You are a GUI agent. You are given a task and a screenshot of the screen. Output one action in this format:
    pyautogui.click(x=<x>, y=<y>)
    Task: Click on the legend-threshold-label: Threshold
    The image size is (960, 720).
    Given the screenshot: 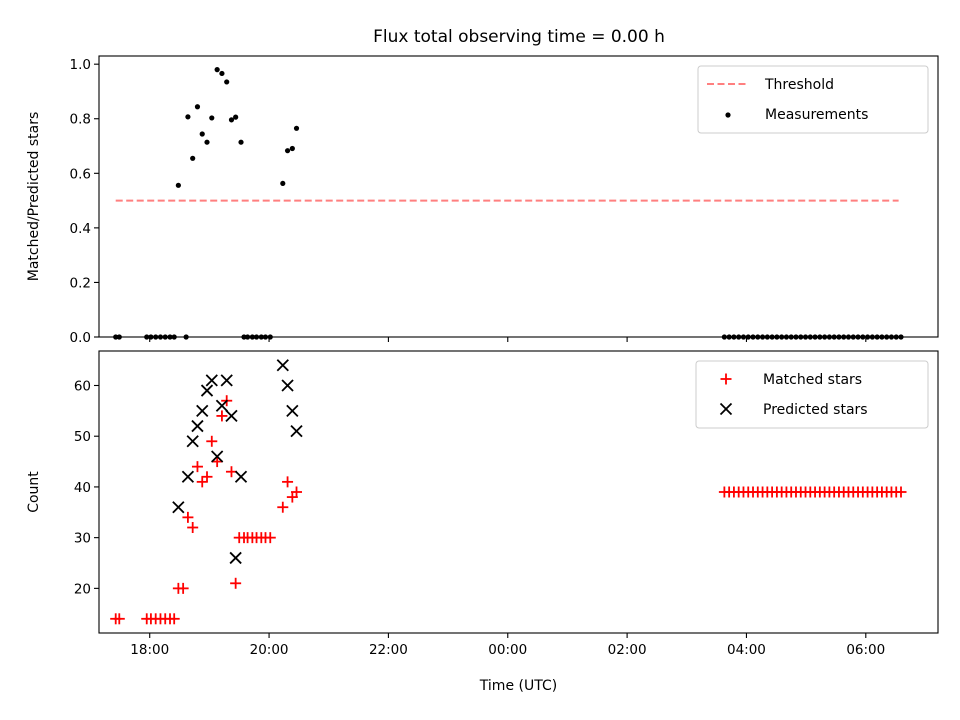 What is the action you would take?
    pyautogui.click(x=799, y=85)
    